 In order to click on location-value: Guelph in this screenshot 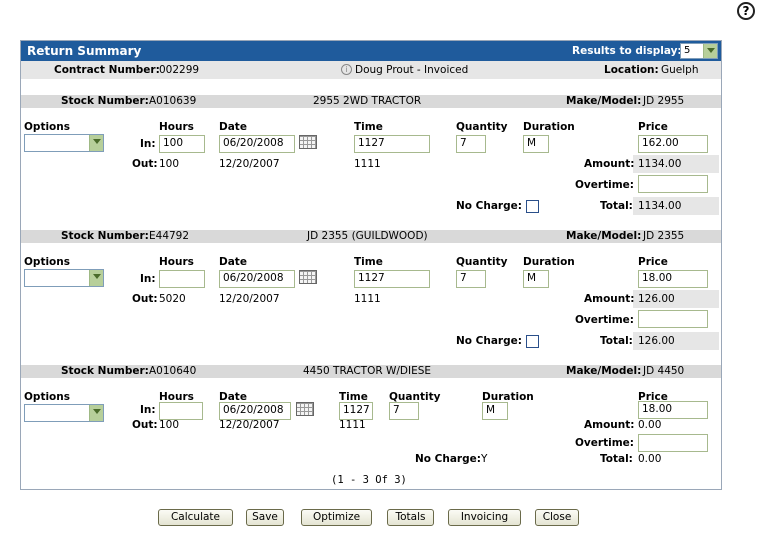, I will do `click(680, 70)`.